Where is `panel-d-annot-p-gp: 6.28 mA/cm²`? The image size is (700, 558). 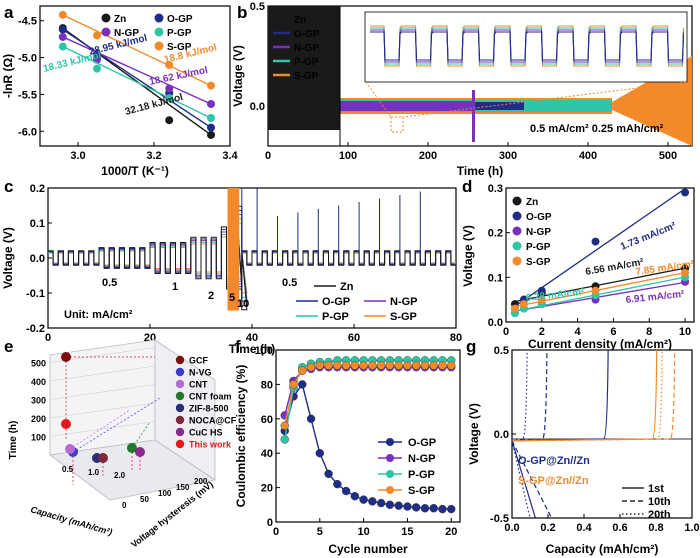 panel-d-annot-p-gp: 6.28 mA/cm² is located at coordinates (555, 295).